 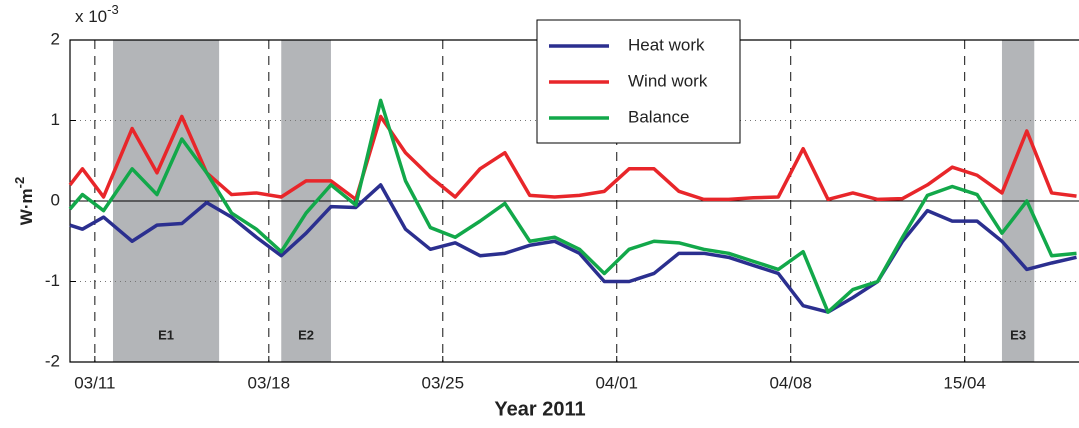 I want to click on event-label: E3, so click(x=1018, y=334).